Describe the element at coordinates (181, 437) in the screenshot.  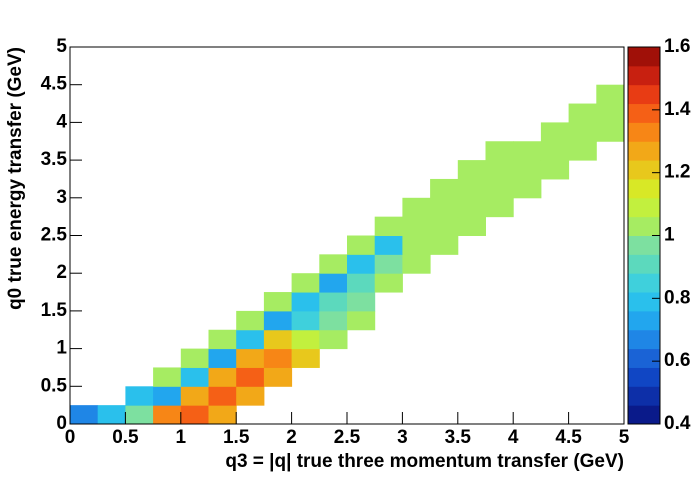
I see `x-tick-label: 1` at that location.